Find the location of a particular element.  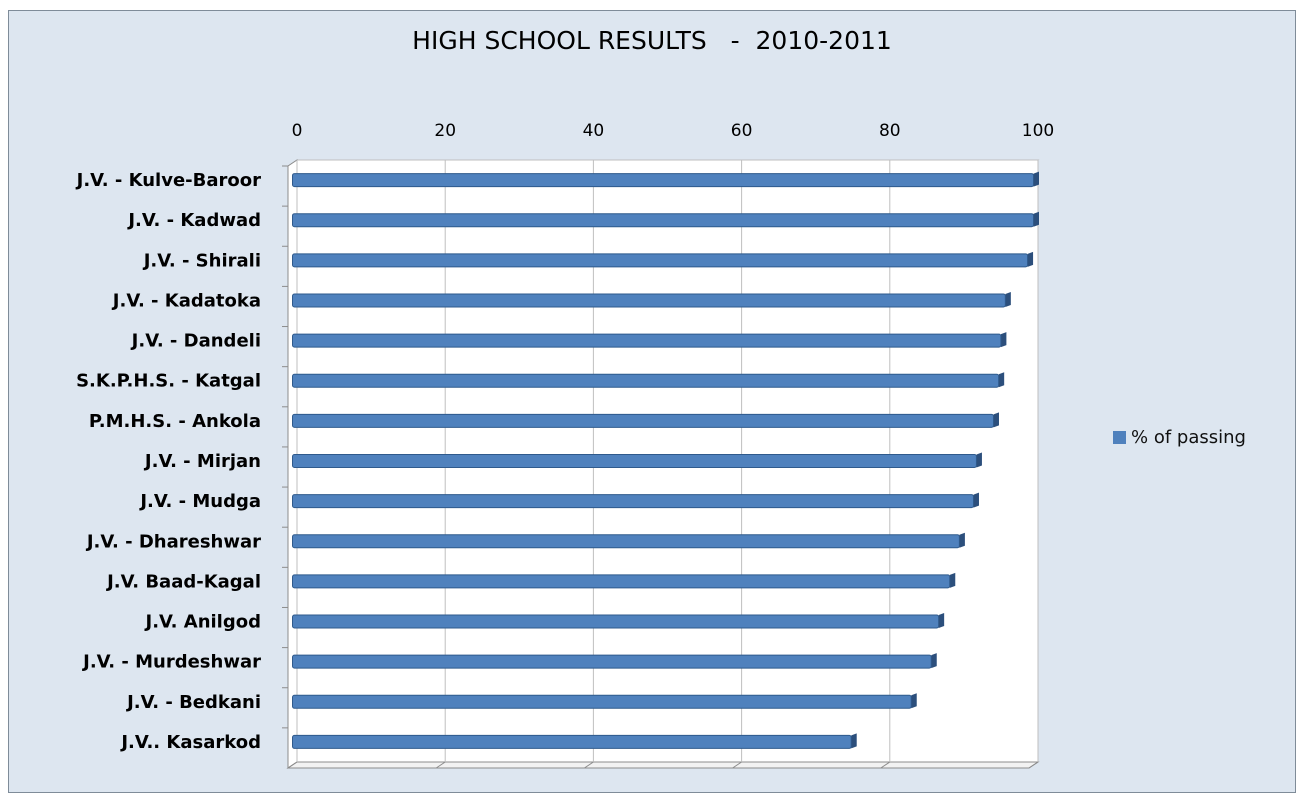

category-label: J.V.. Kasarkod is located at coordinates (190, 742).